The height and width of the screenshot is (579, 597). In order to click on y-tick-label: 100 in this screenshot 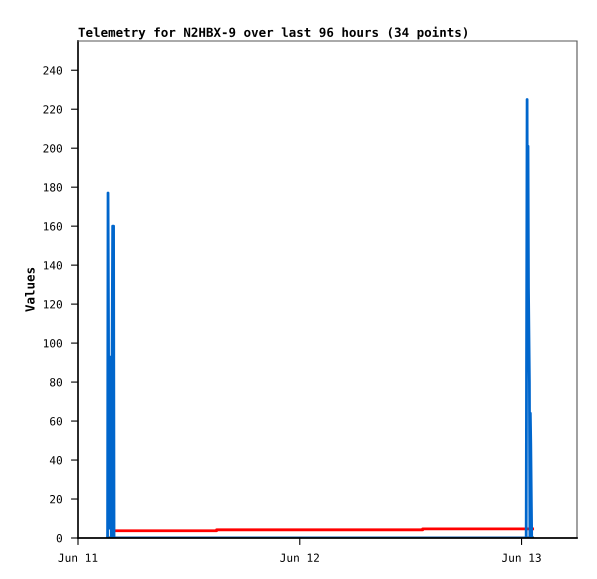, I will do `click(53, 343)`.